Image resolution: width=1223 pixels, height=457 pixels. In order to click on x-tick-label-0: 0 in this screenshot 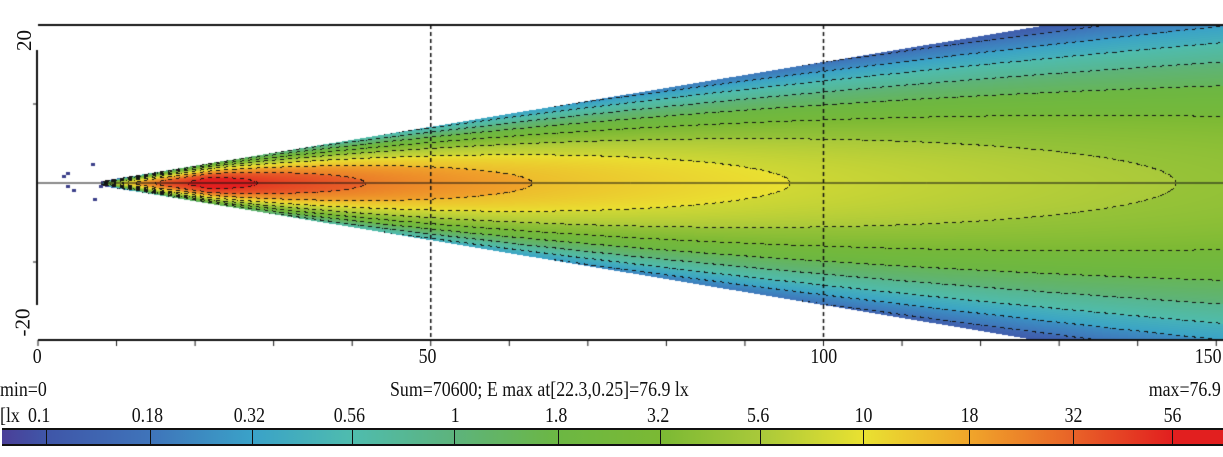, I will do `click(37, 356)`.